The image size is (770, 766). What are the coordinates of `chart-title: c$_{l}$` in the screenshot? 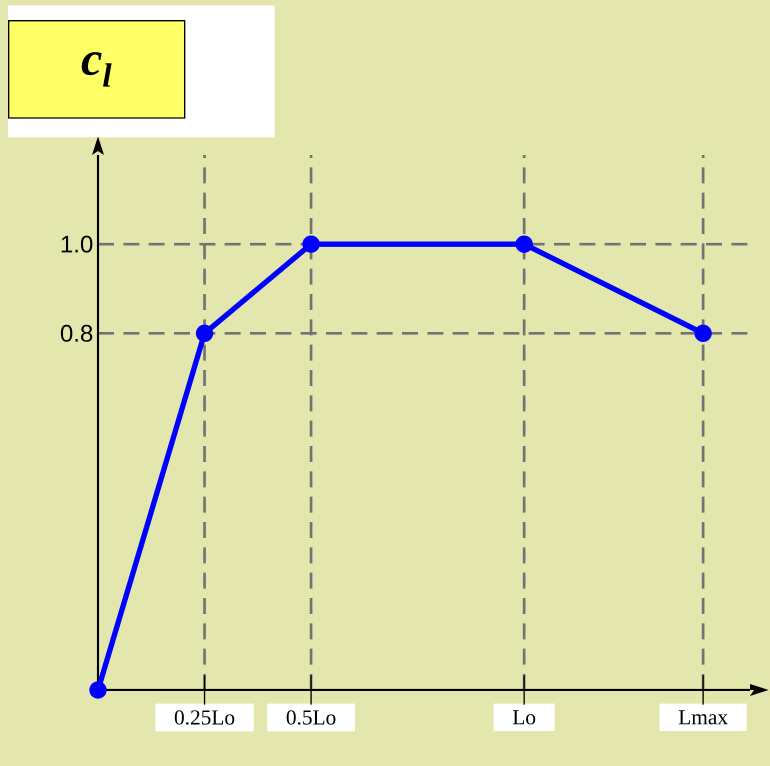 It's located at (97, 69).